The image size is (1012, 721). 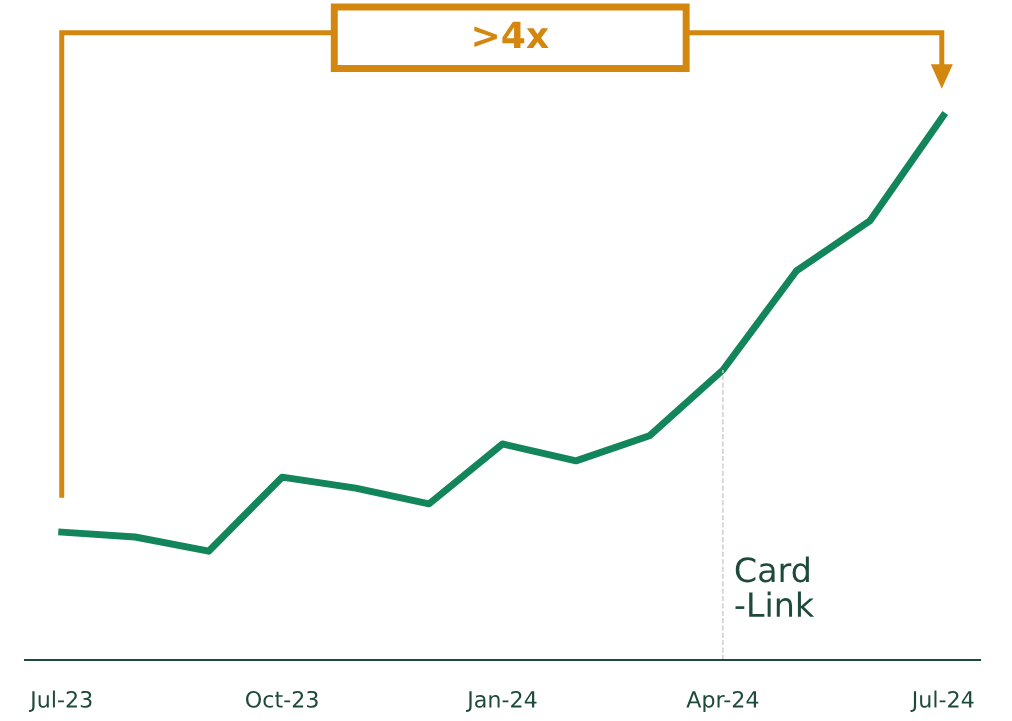 What do you see at coordinates (60, 701) in the screenshot?
I see `x-tick-label: Jul-23` at bounding box center [60, 701].